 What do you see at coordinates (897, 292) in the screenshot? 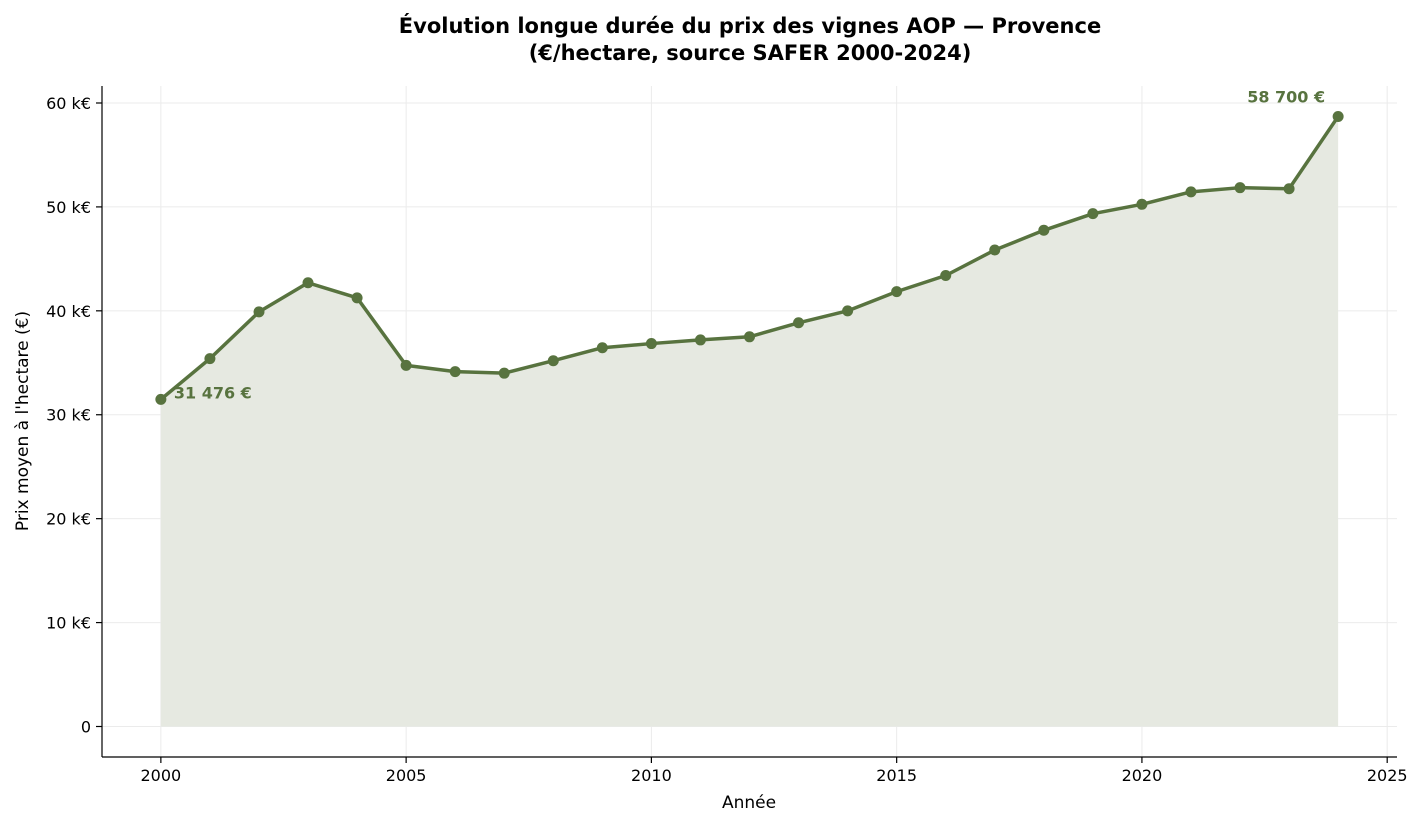
I see `data-point-2015` at bounding box center [897, 292].